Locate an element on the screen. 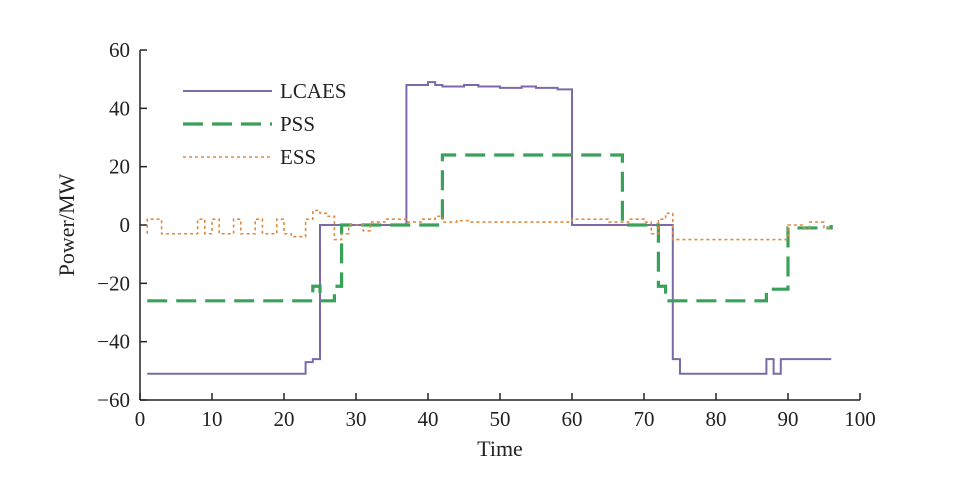 The image size is (965, 484). x-ticks: 0 10 20 30 40 50 60 70 80 90 100 is located at coordinates (505, 412).